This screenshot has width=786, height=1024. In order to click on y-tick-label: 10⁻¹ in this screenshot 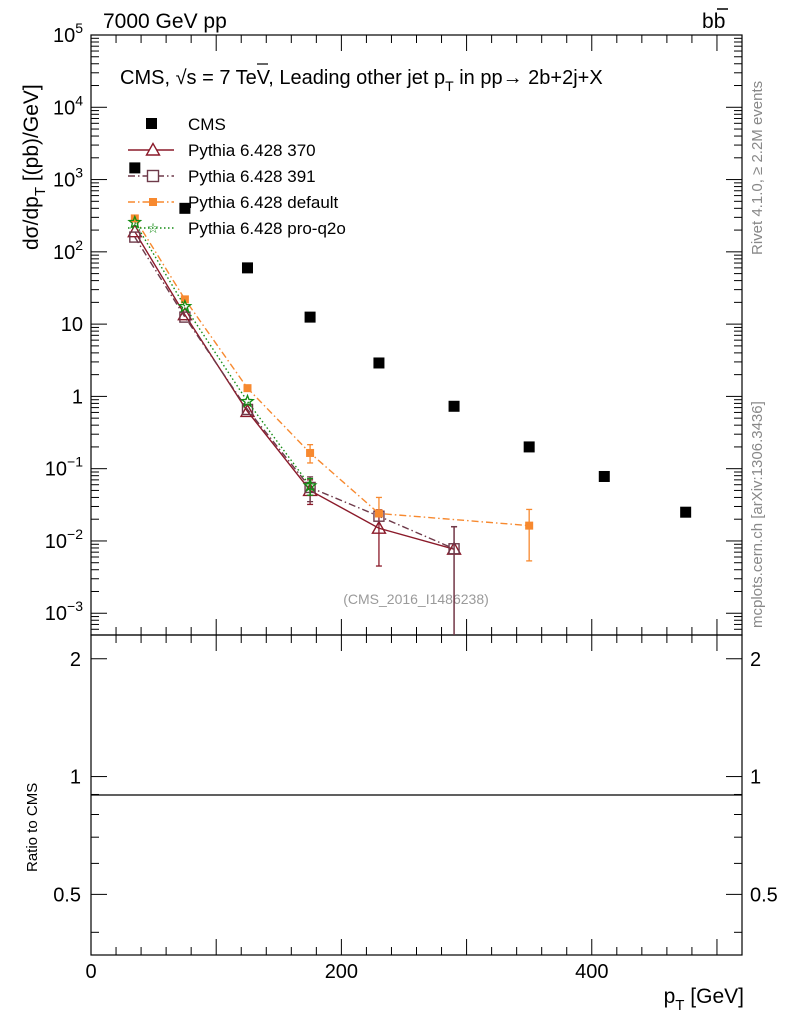, I will do `click(64, 467)`.